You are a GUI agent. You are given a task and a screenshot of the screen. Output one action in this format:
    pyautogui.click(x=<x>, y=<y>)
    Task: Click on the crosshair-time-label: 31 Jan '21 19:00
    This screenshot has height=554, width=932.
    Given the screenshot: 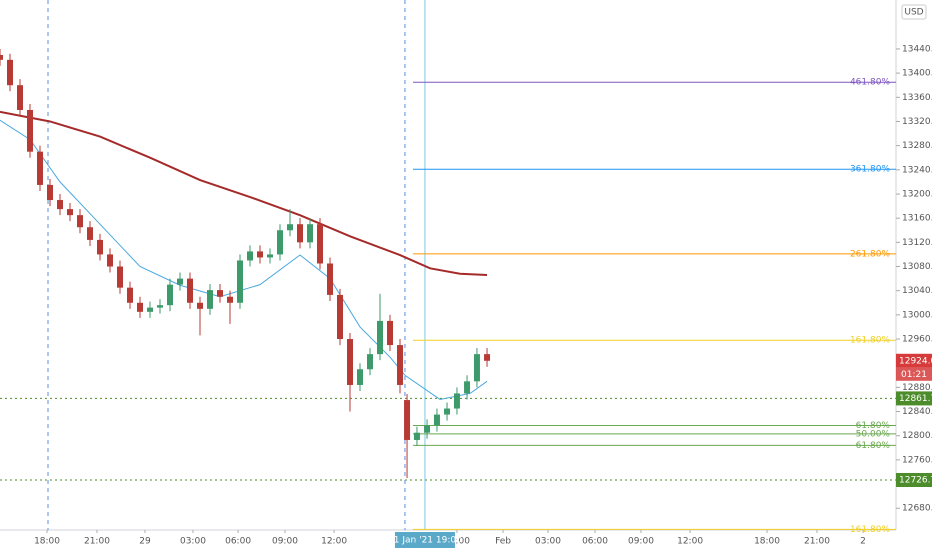 What is the action you would take?
    pyautogui.click(x=425, y=541)
    